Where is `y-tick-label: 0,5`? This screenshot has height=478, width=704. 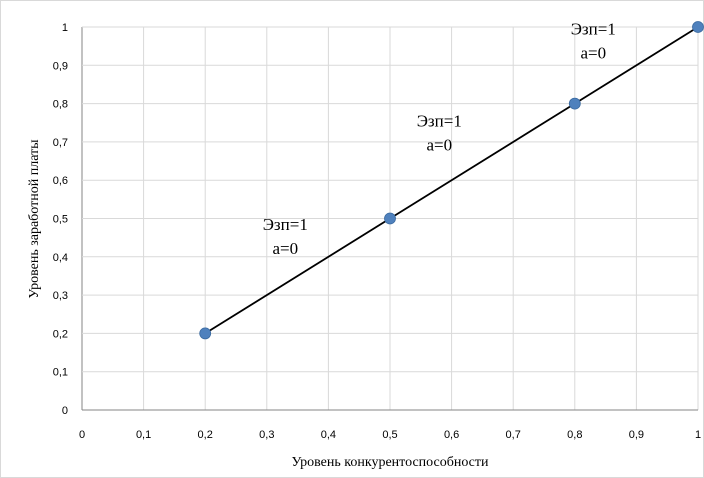
y-tick-label: 0,5 is located at coordinates (60, 220).